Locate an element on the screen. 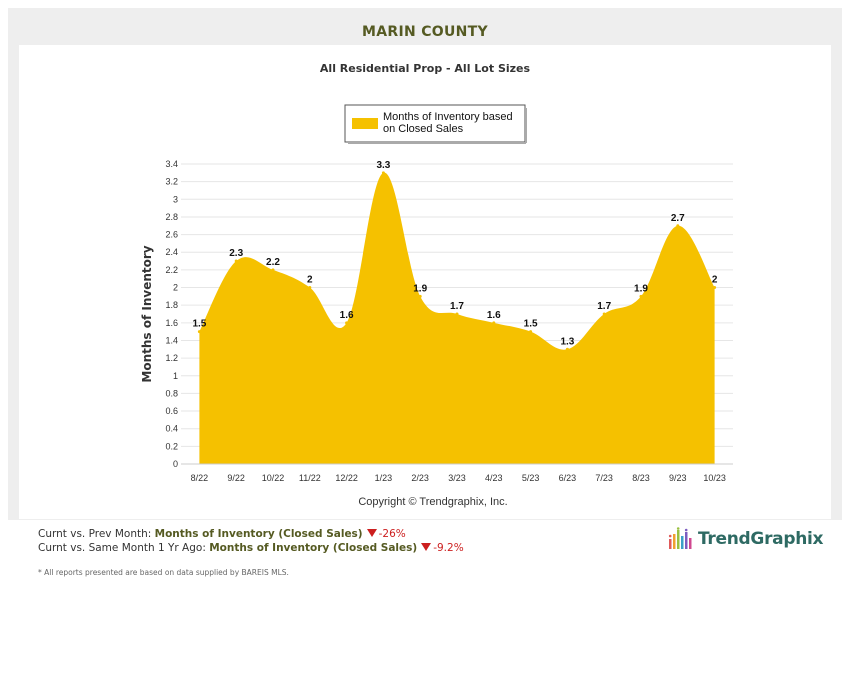 The image size is (850, 700). x-tick-label: 5/23 is located at coordinates (531, 478).